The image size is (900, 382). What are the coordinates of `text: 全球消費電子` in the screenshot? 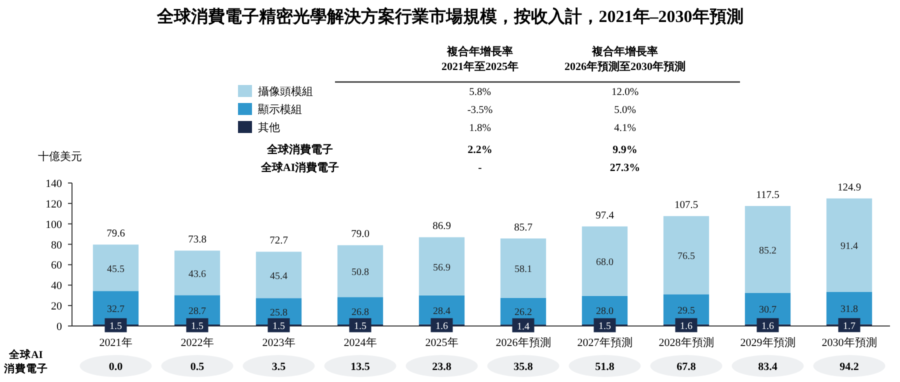 It's located at (299, 149).